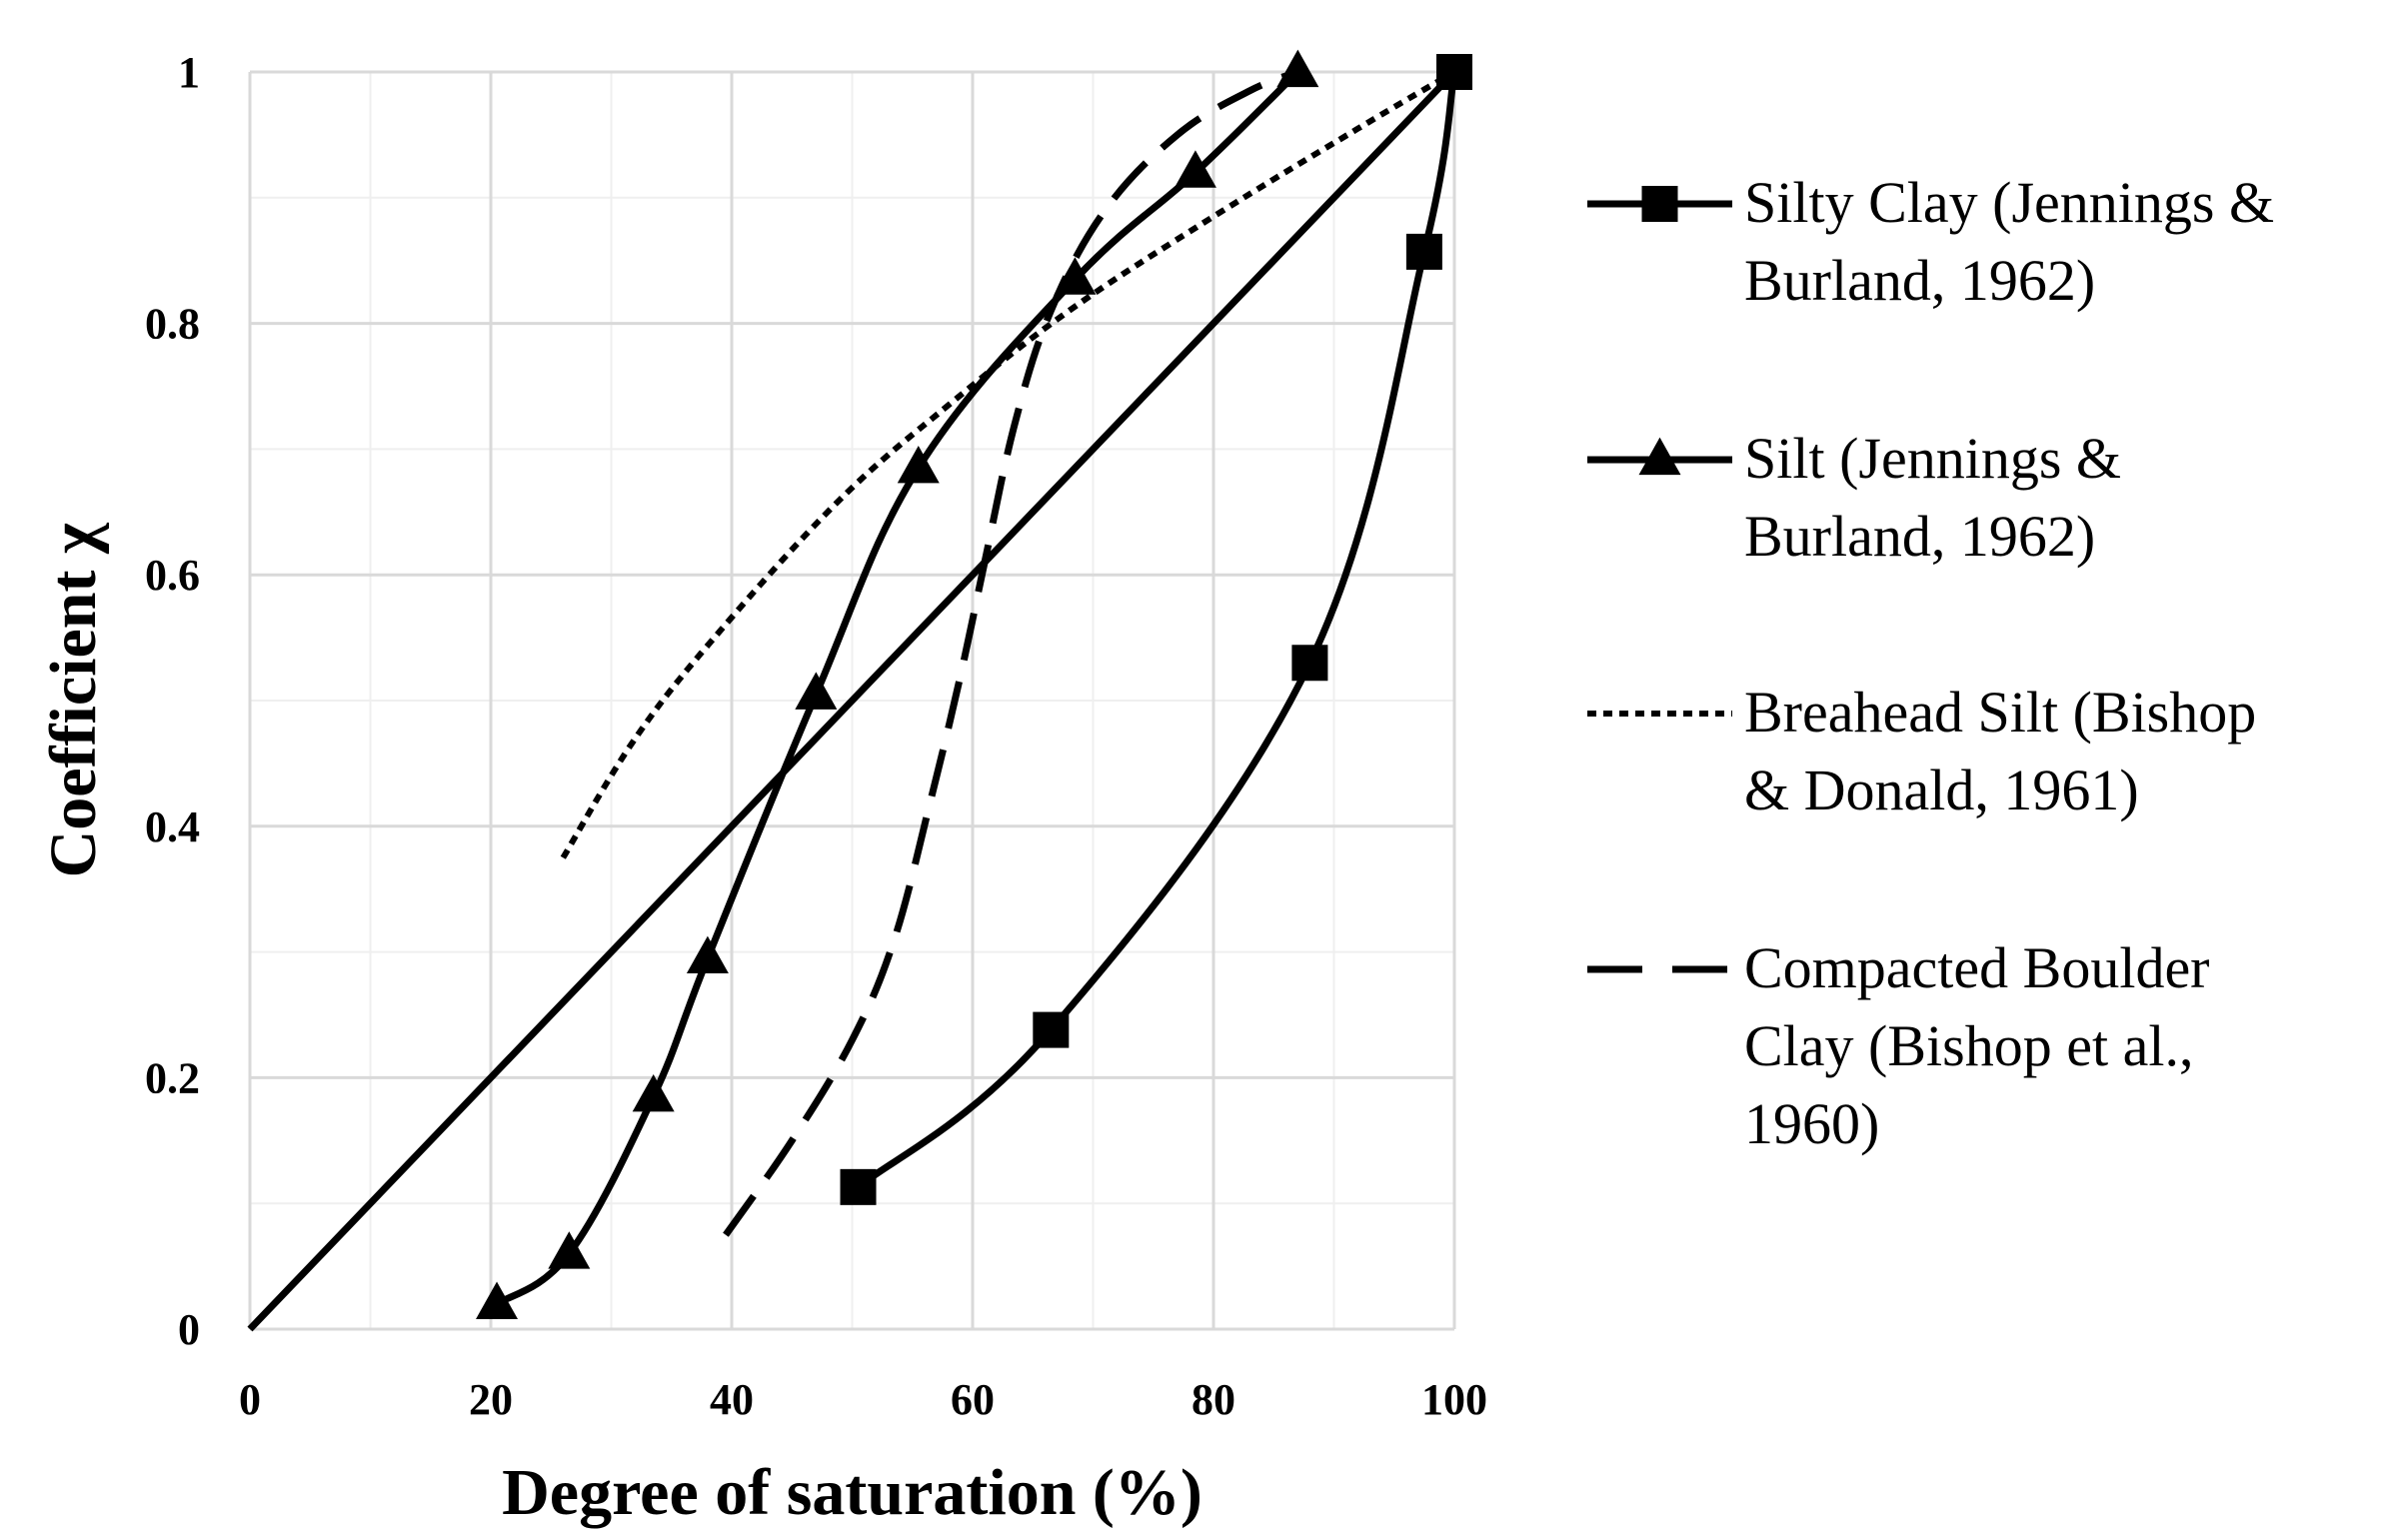 This screenshot has height=1540, width=2395. Describe the element at coordinates (973, 1399) in the screenshot. I see `x-tick-label: 60` at that location.